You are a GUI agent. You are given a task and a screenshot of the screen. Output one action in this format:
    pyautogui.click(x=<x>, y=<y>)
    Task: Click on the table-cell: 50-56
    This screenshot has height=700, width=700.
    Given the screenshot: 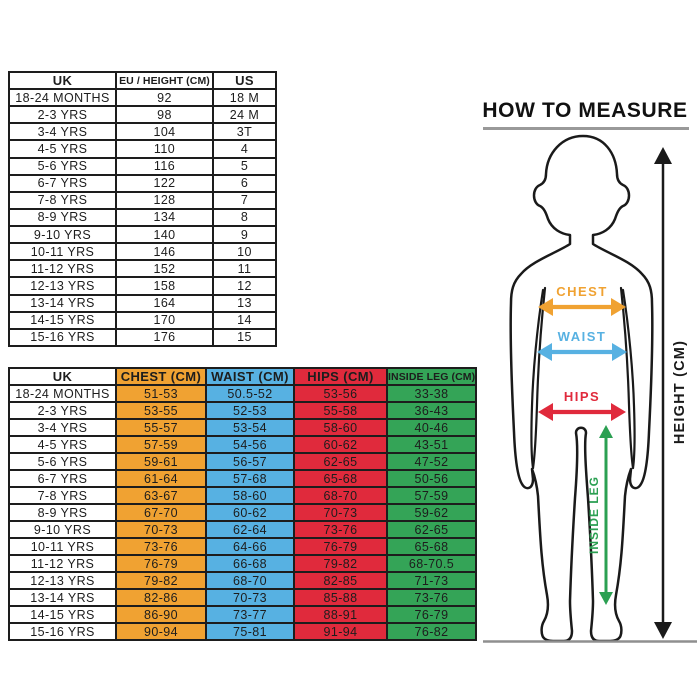 What is the action you would take?
    pyautogui.click(x=431, y=478)
    